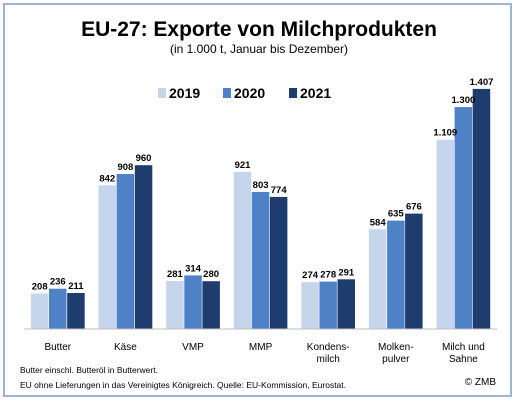 The height and width of the screenshot is (404, 519). I want to click on data-label-2021-3: 774, so click(279, 190).